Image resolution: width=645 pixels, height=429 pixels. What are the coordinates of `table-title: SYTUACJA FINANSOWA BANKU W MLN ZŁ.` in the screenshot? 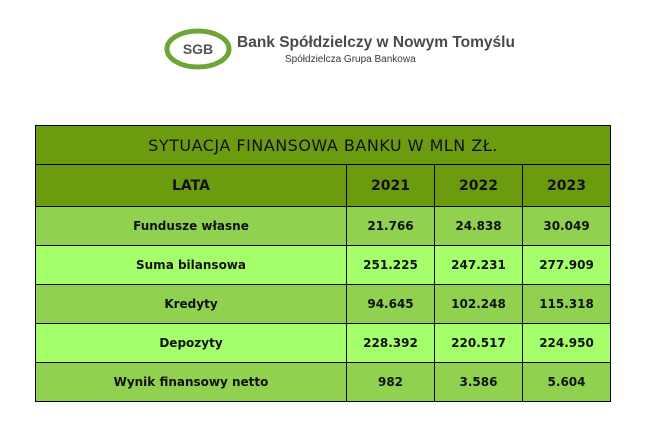 It's located at (323, 145).